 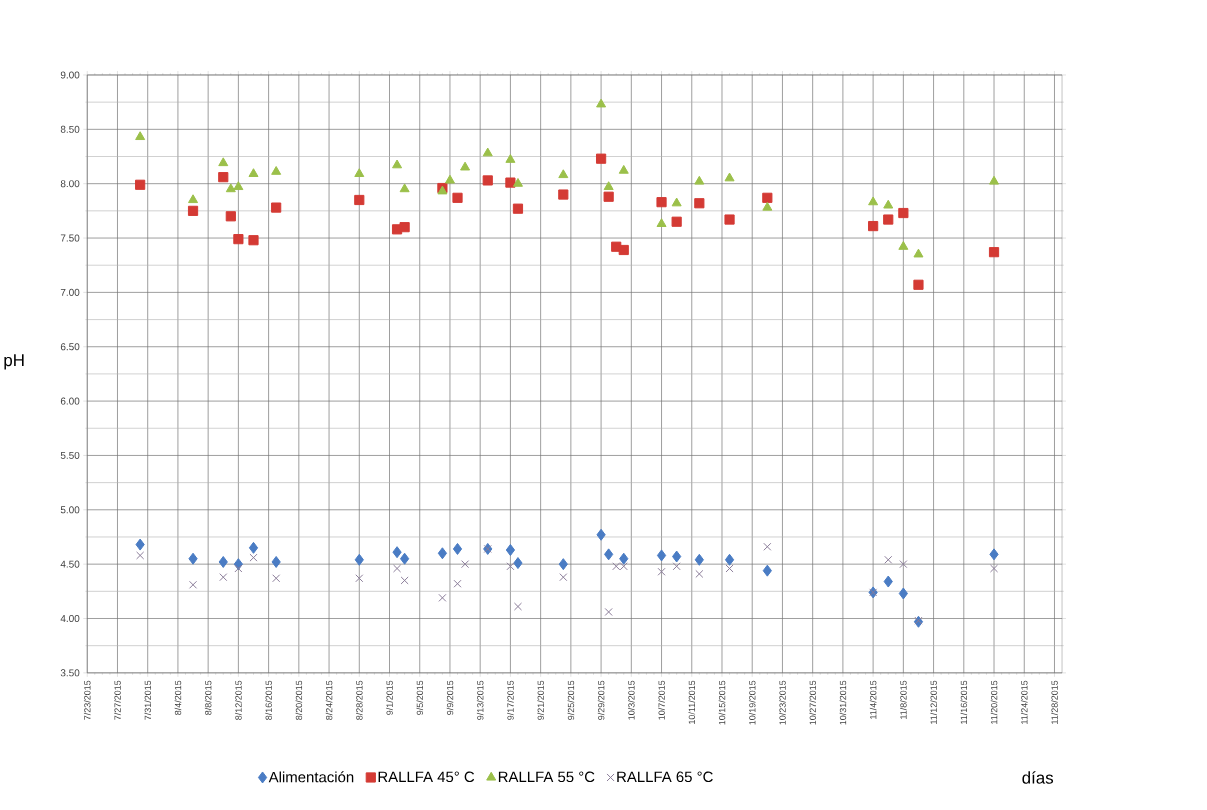 What do you see at coordinates (70, 456) in the screenshot?
I see `y-tick-label: 5.50` at bounding box center [70, 456].